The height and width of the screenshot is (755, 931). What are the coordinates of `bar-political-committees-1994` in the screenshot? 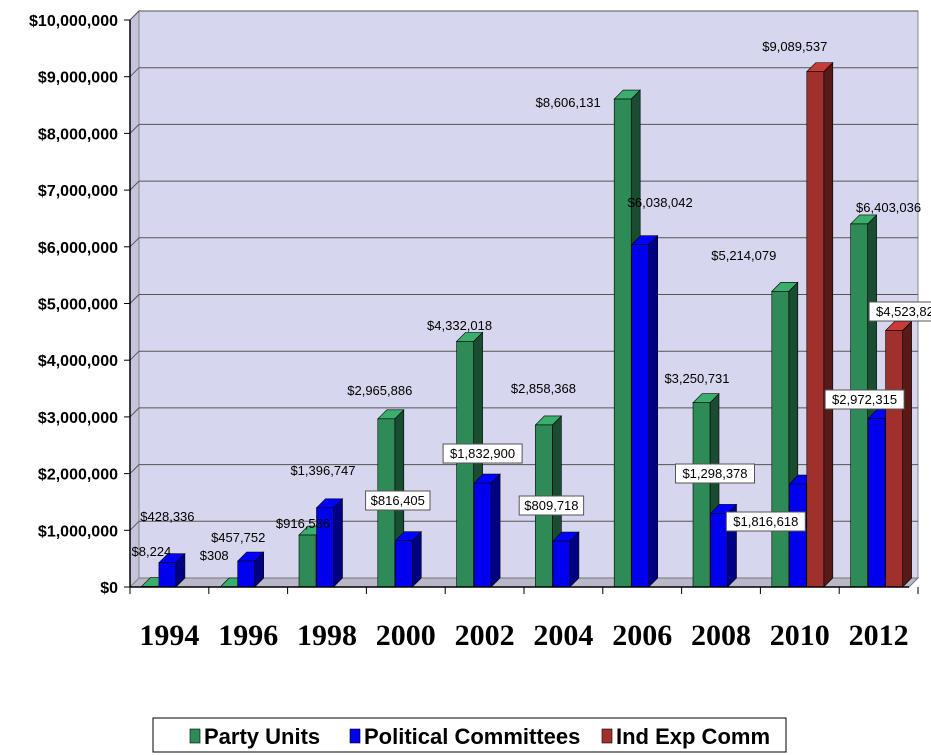 It's located at (172, 570).